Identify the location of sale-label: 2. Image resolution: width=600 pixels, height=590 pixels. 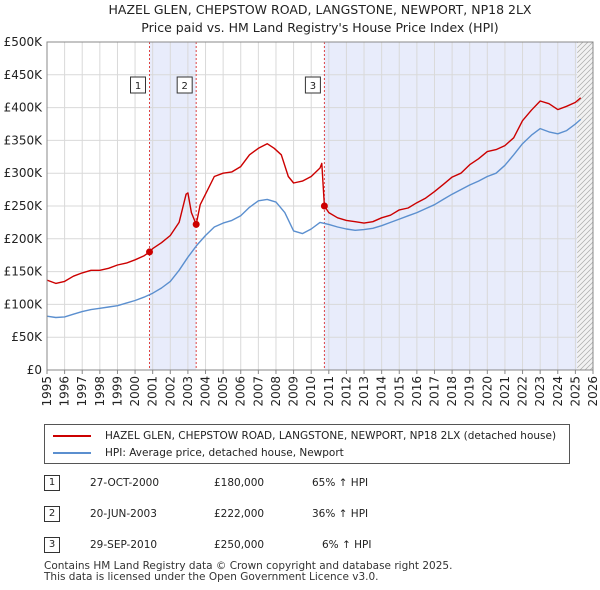
(184, 86).